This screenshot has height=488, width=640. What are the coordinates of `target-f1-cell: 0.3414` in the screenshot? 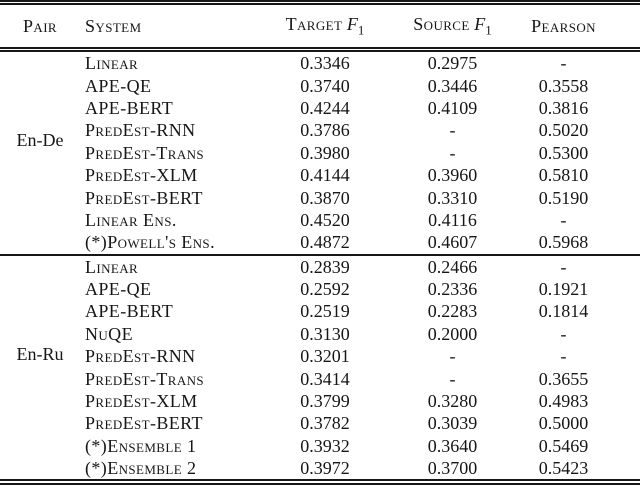 It's located at (325, 378).